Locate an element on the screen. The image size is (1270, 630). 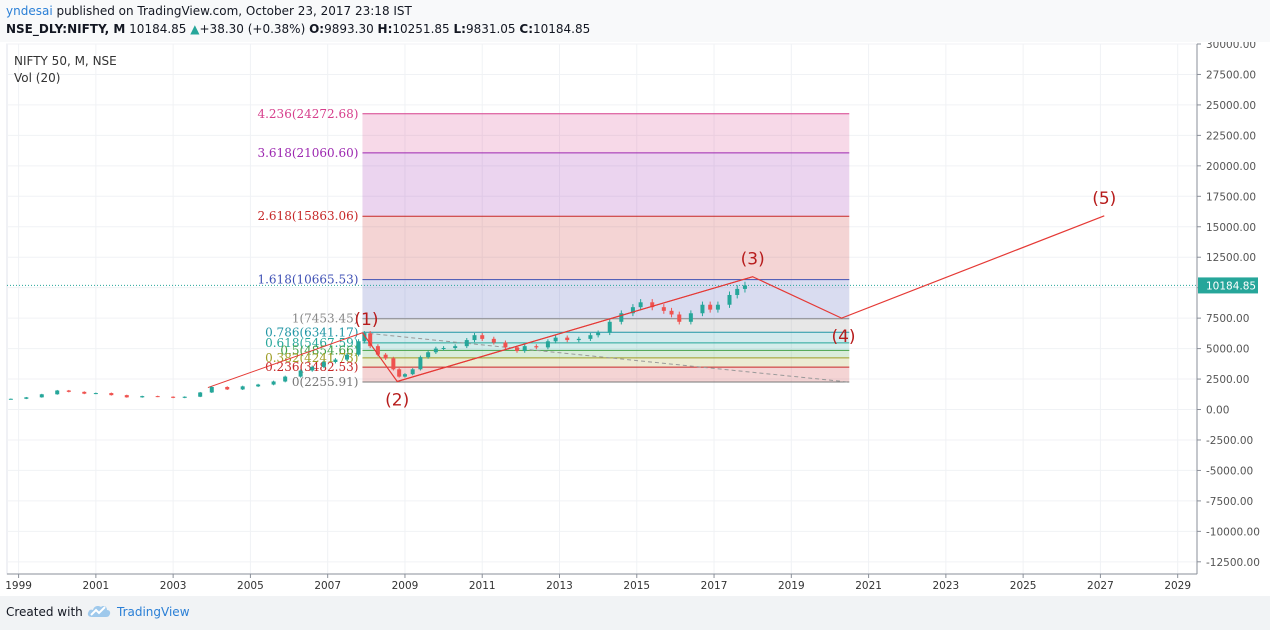
open-value: 9893.30 is located at coordinates (349, 29).